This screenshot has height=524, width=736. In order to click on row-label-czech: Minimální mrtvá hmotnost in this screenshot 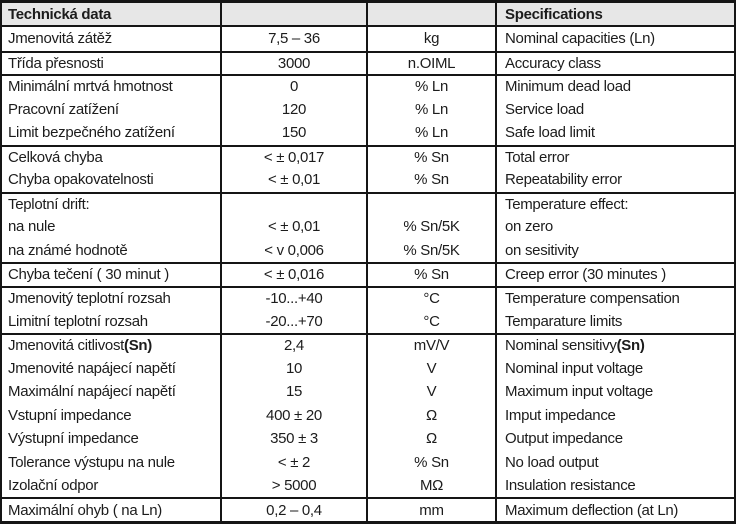, I will do `click(112, 86)`.